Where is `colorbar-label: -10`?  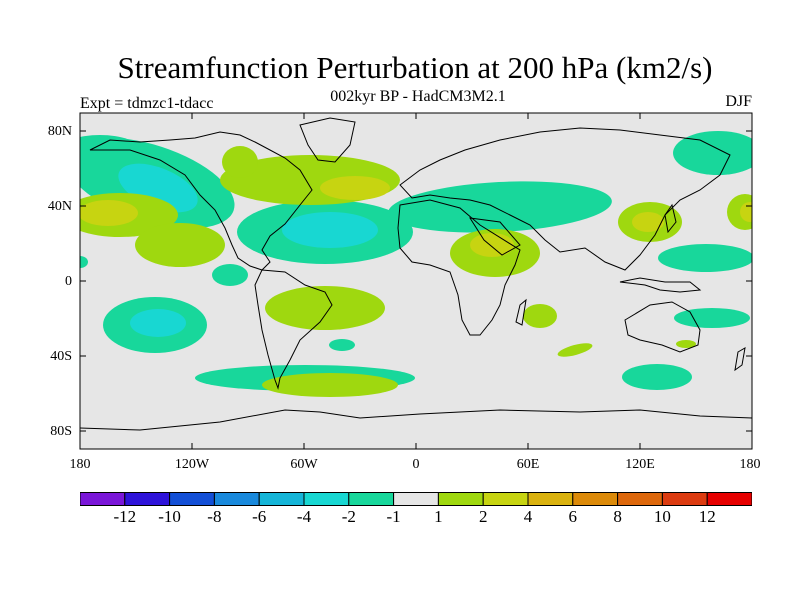
colorbar-label: -10 is located at coordinates (169, 516).